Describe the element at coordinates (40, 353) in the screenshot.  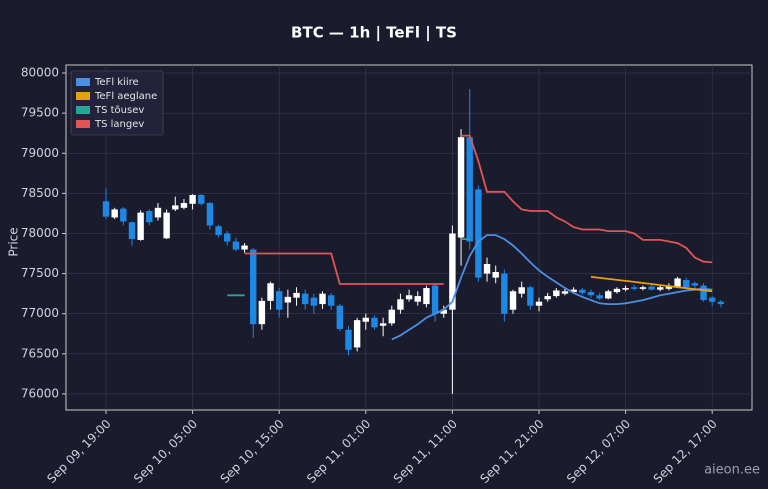
I see `y-tick-label: 76500` at that location.